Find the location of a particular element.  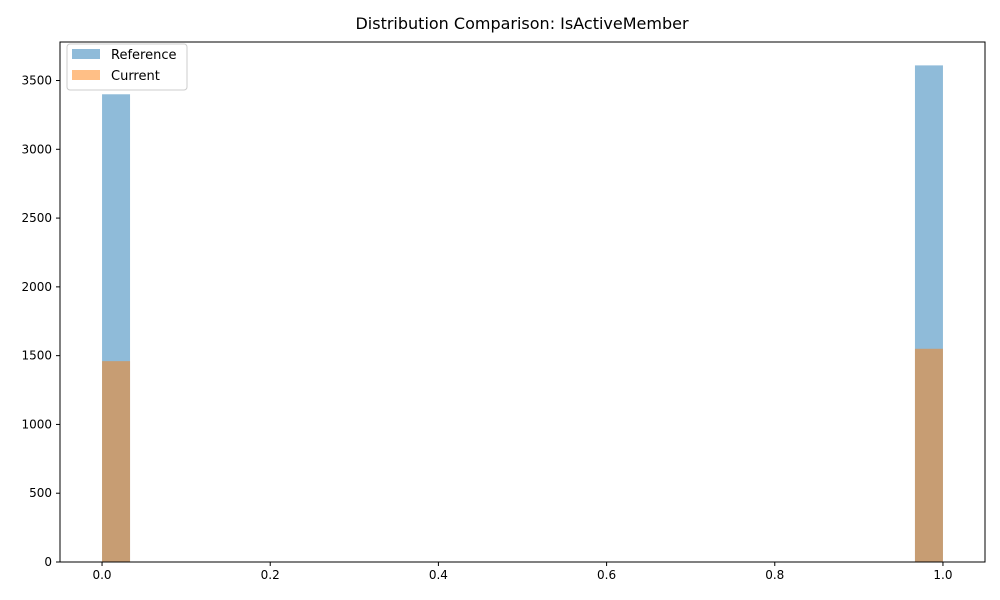

y-tick-label: 1000 is located at coordinates (36, 424).